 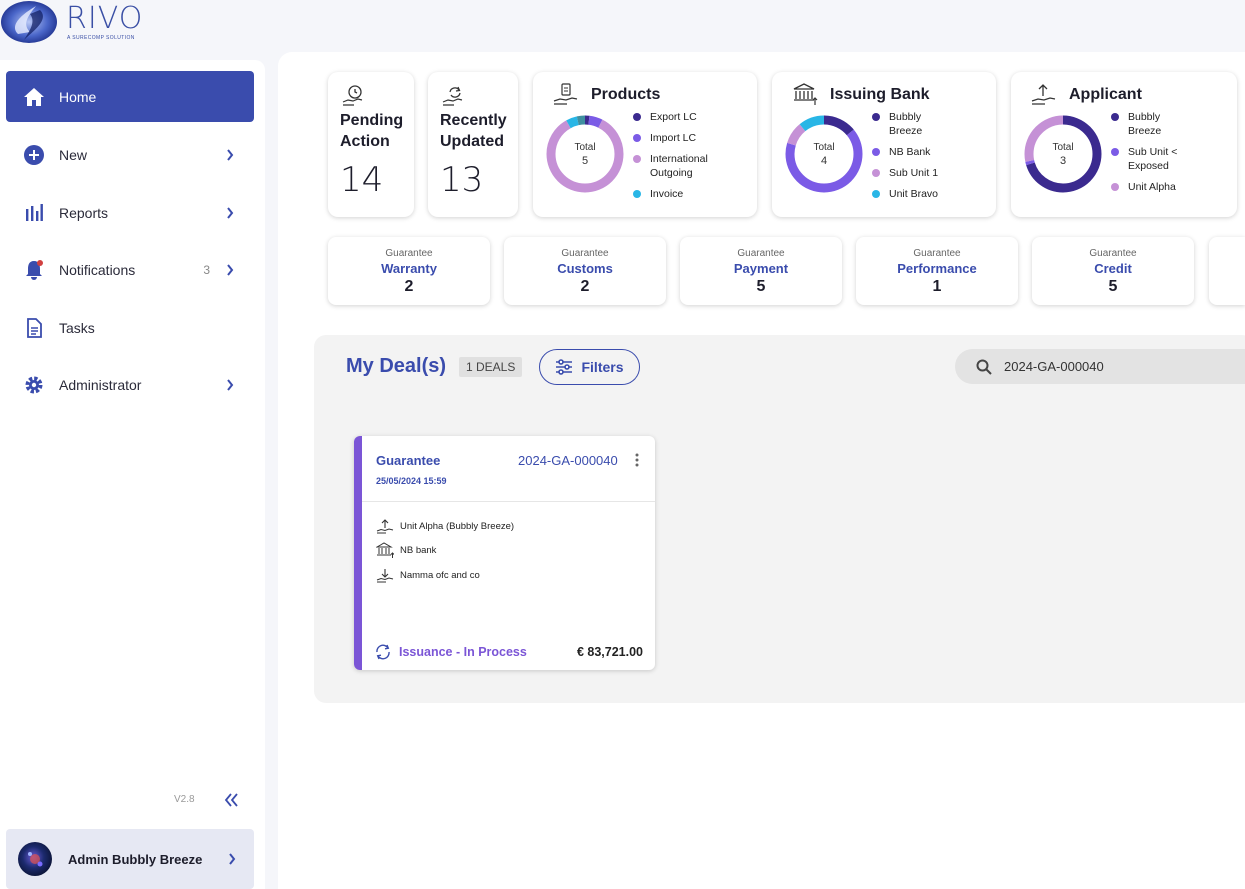 I want to click on legend-item: Sub Unit 1, so click(x=932, y=173).